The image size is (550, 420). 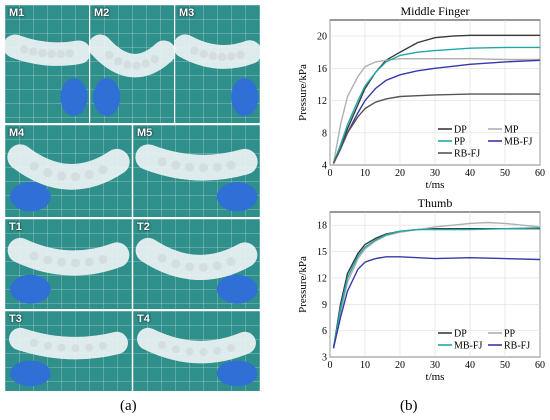 I want to click on chart-title: Thumb, so click(x=435, y=203).